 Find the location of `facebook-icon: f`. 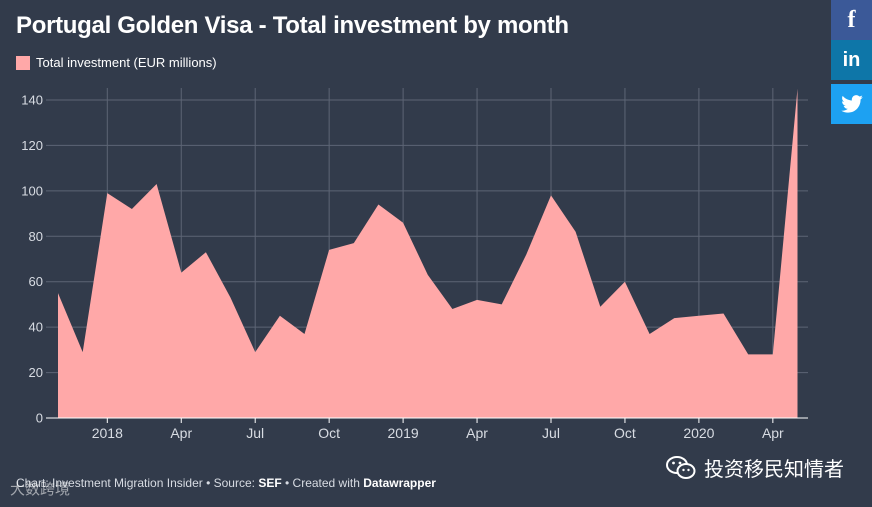

facebook-icon: f is located at coordinates (851, 19).